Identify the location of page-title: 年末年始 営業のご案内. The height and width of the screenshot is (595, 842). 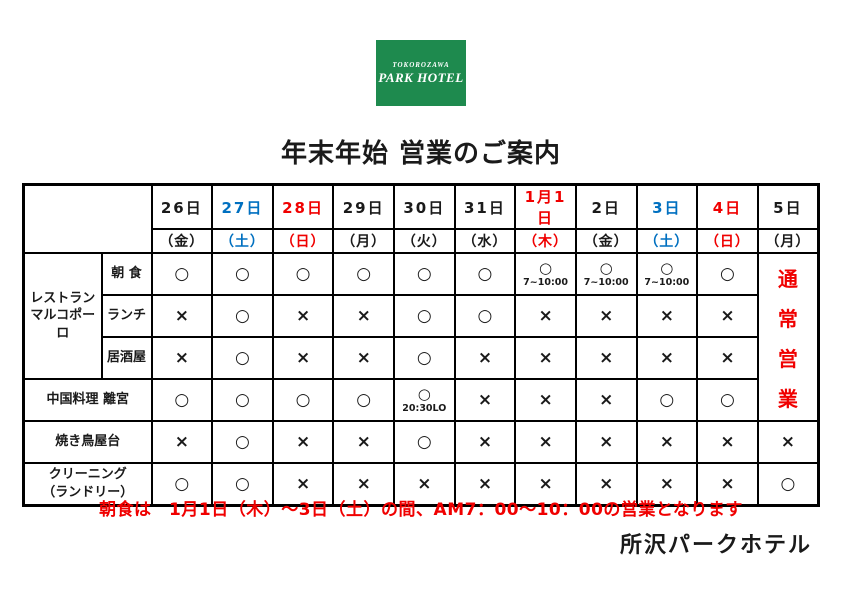
(421, 154).